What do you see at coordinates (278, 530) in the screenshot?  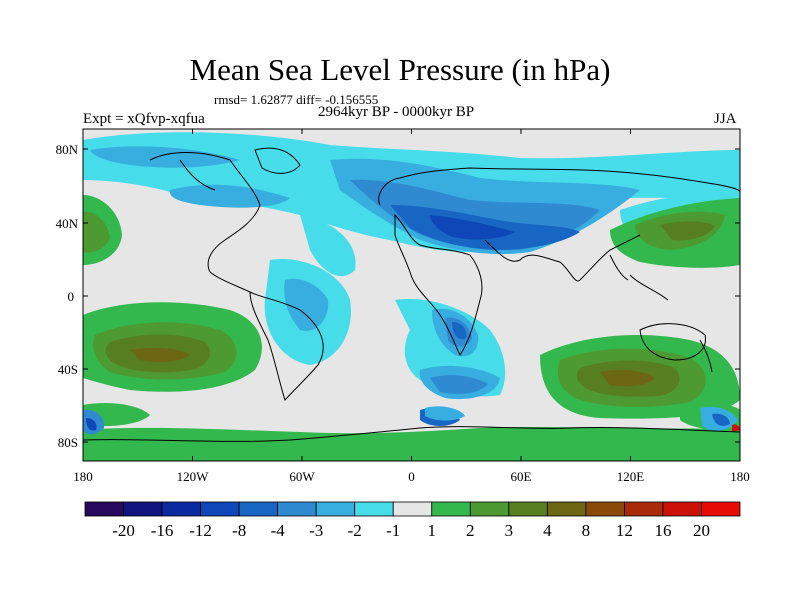 I see `colorbar-label: -4` at bounding box center [278, 530].